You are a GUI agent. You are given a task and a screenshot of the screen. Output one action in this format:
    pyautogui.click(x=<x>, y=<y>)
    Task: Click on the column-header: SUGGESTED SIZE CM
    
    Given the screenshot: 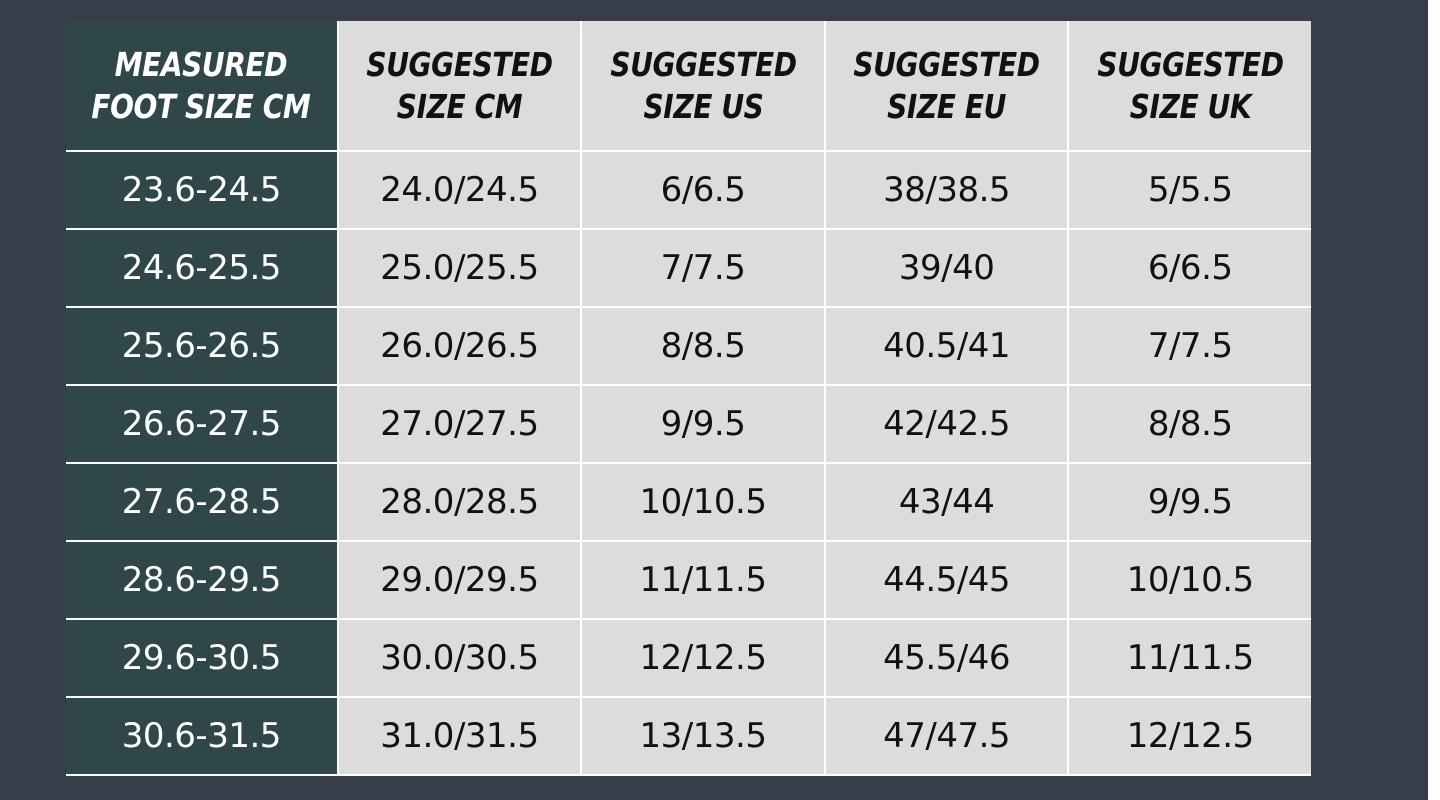 What is the action you would take?
    pyautogui.click(x=459, y=86)
    